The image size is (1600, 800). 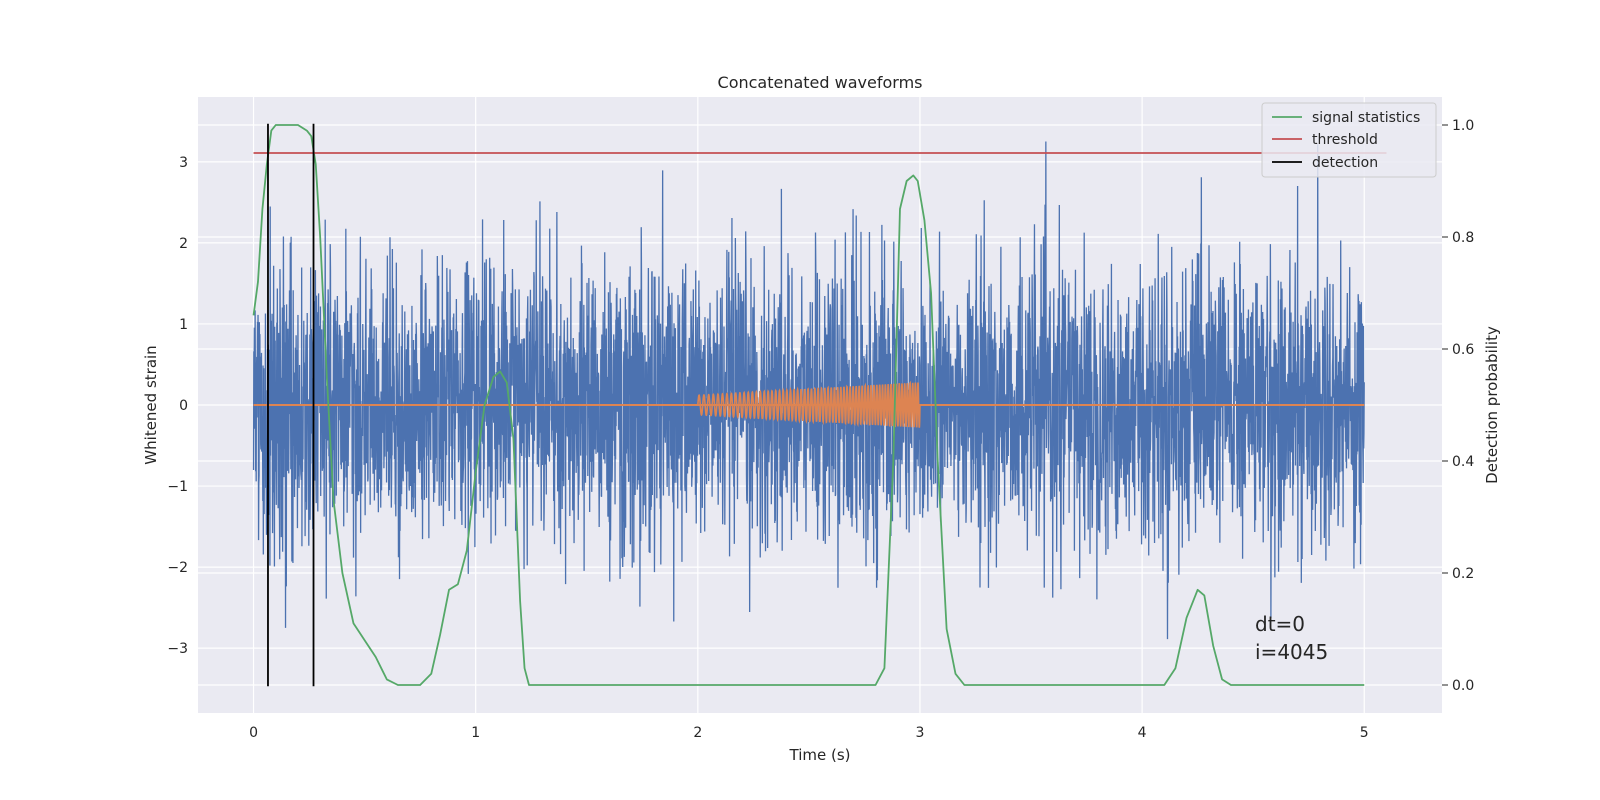 I want to click on legend-label-signal-statistics: signal statistics, so click(x=1366, y=118).